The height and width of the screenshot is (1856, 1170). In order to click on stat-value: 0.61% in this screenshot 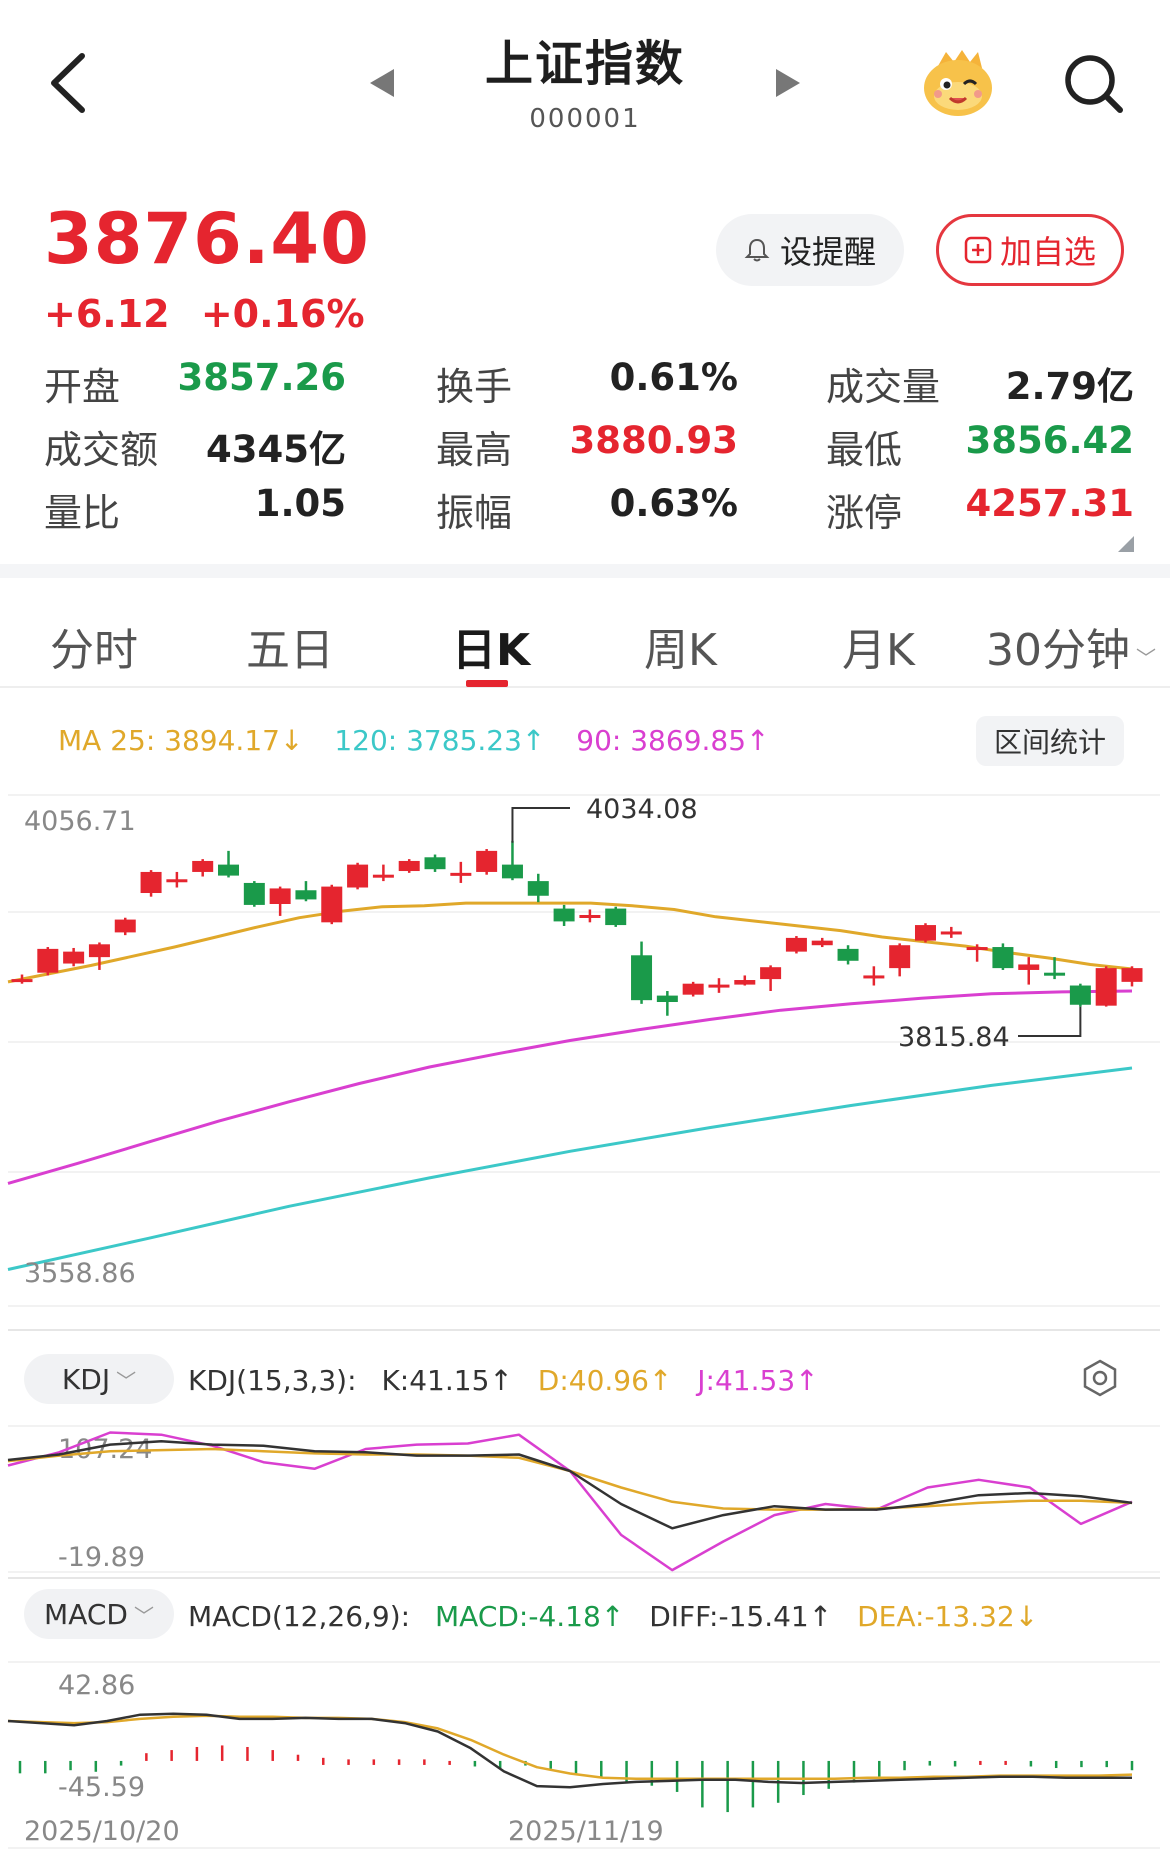, I will do `click(673, 377)`.